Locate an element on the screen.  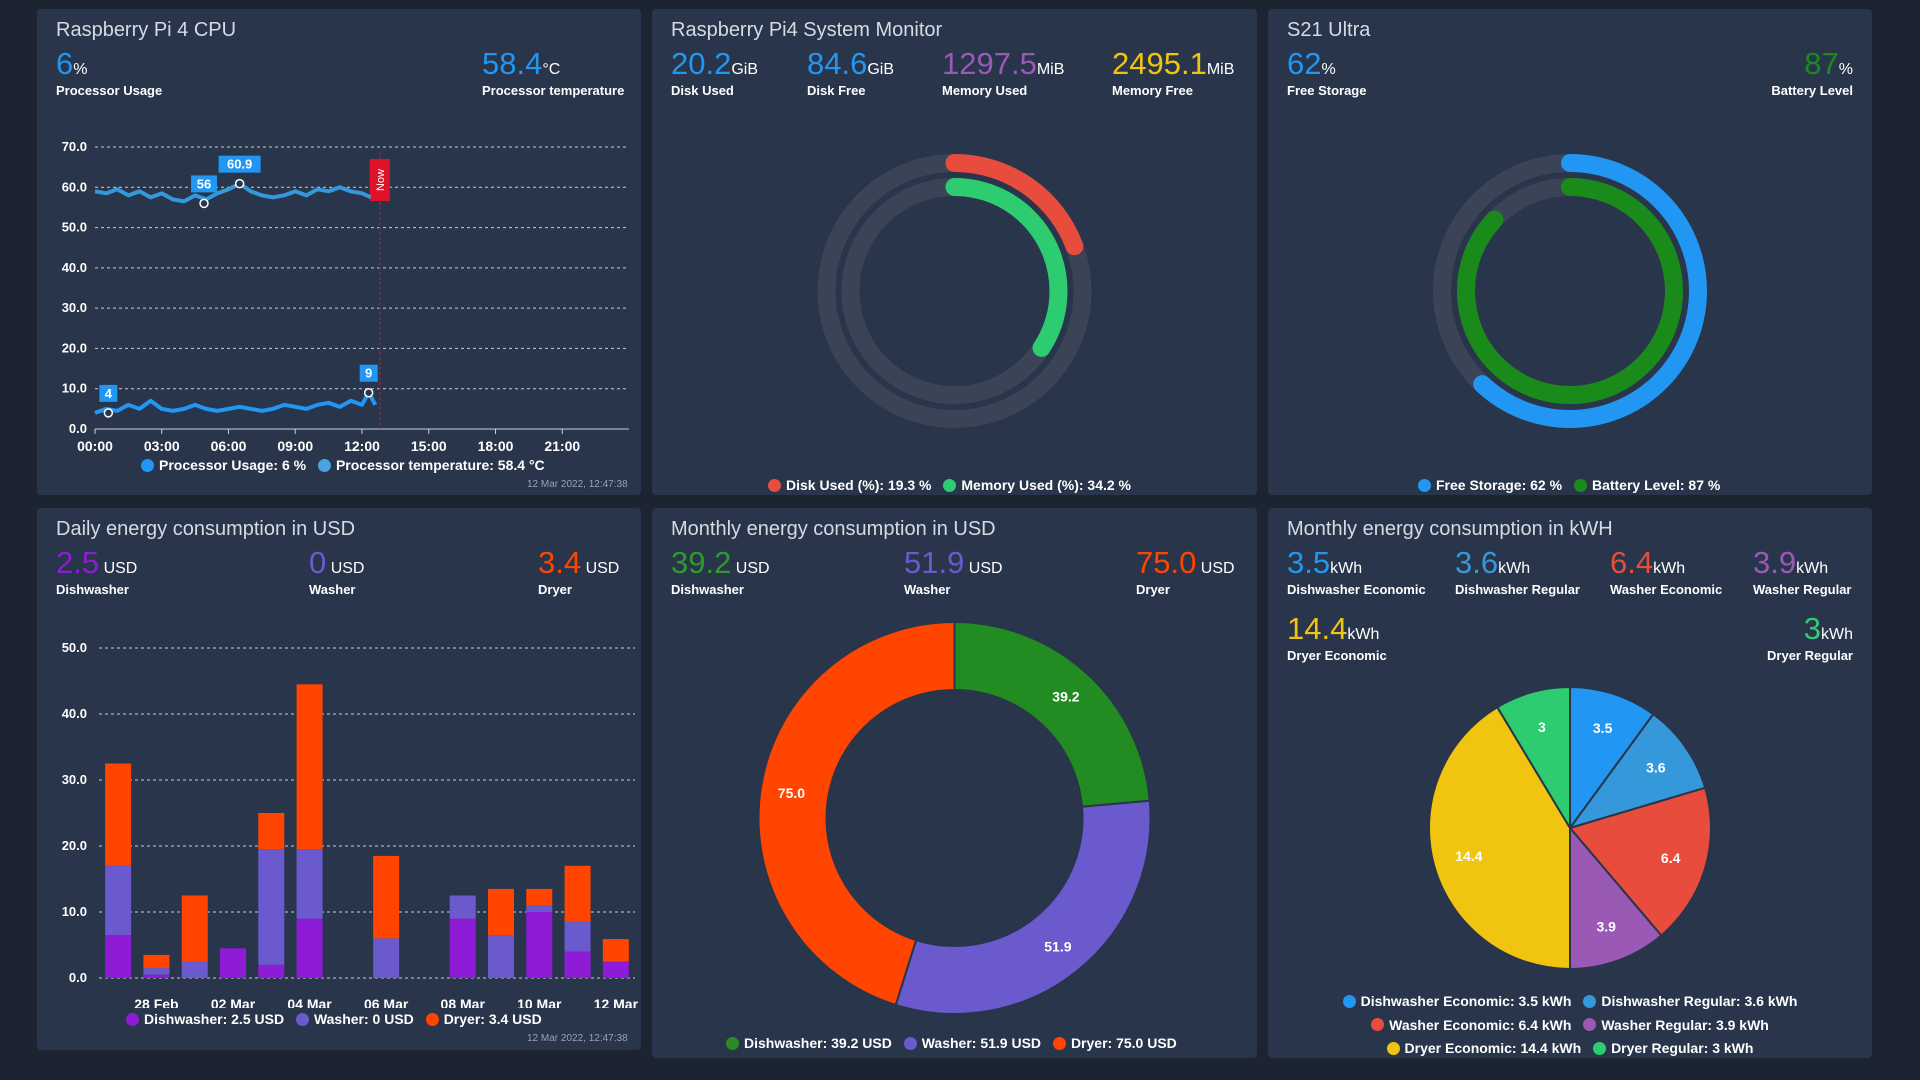
metric-value: 58.4 is located at coordinates (512, 63).